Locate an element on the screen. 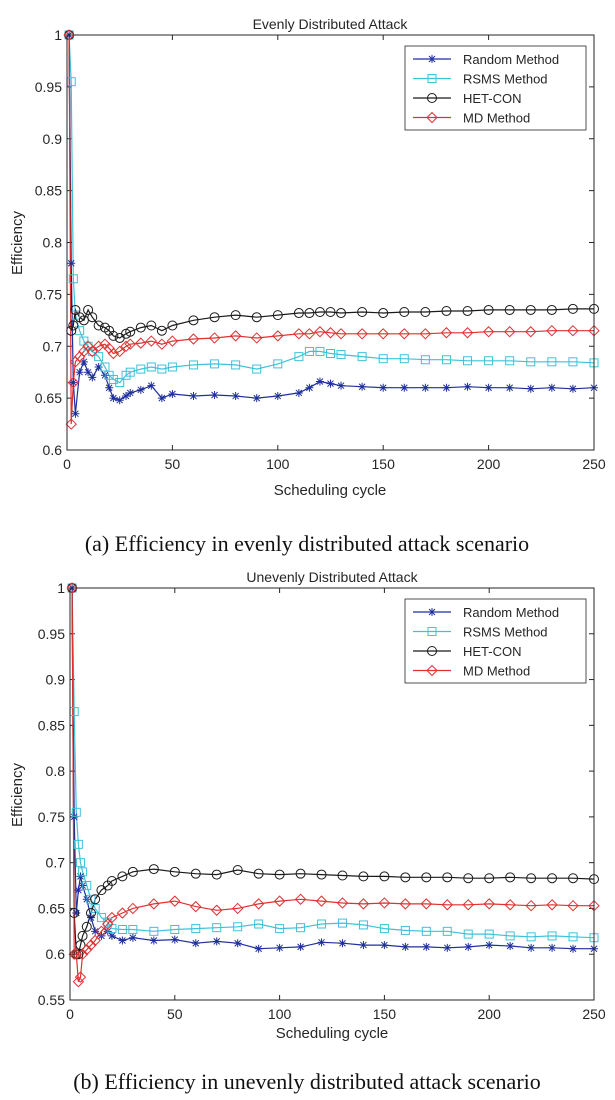  legend-marker-rsms-method is located at coordinates (432, 78).